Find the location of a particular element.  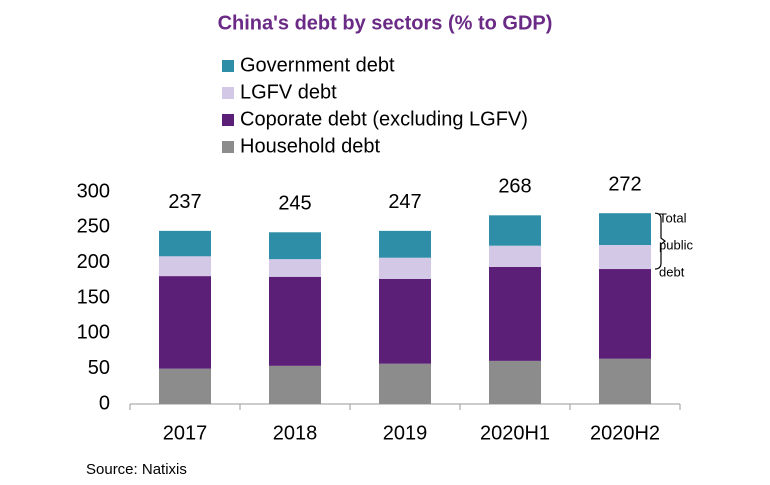

y-tick-label: 100 is located at coordinates (93, 333).